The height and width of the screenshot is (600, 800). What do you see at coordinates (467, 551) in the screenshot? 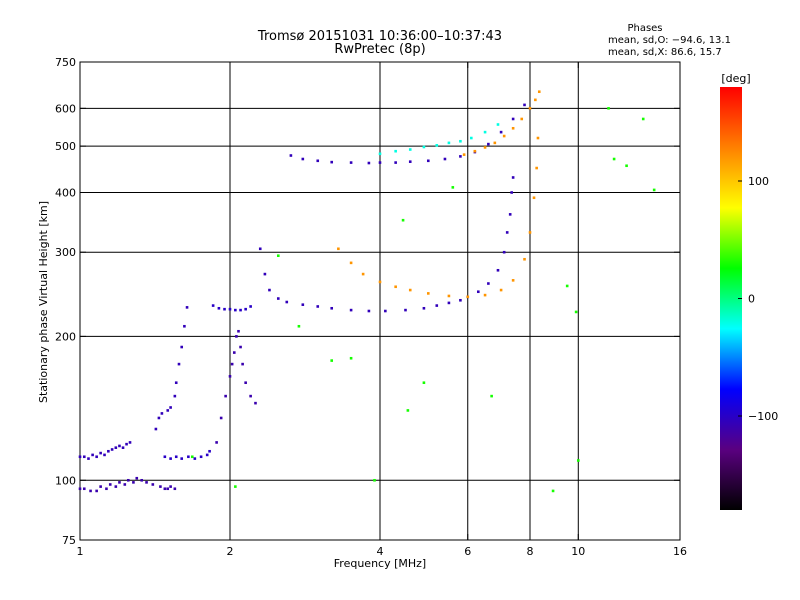
I see `x-tick-label: 6` at bounding box center [467, 551].